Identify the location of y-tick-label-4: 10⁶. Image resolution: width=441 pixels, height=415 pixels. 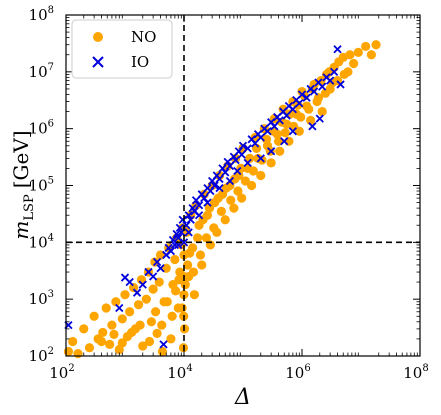
(41, 128).